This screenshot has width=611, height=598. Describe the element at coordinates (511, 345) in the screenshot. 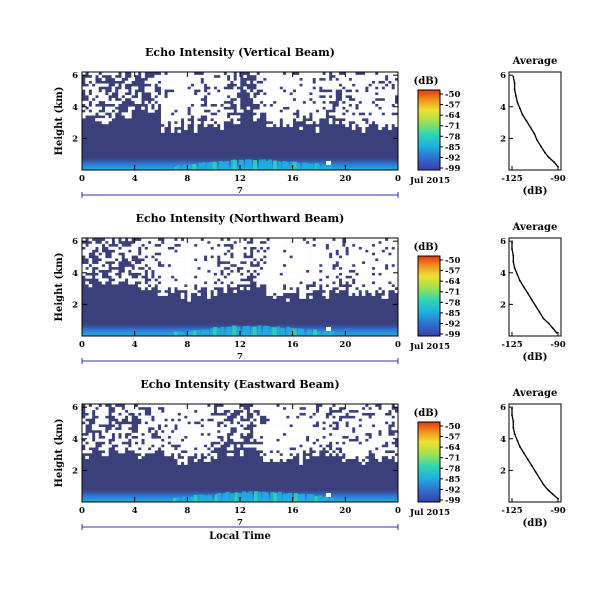

I see `average-x-tick-label: -125` at that location.